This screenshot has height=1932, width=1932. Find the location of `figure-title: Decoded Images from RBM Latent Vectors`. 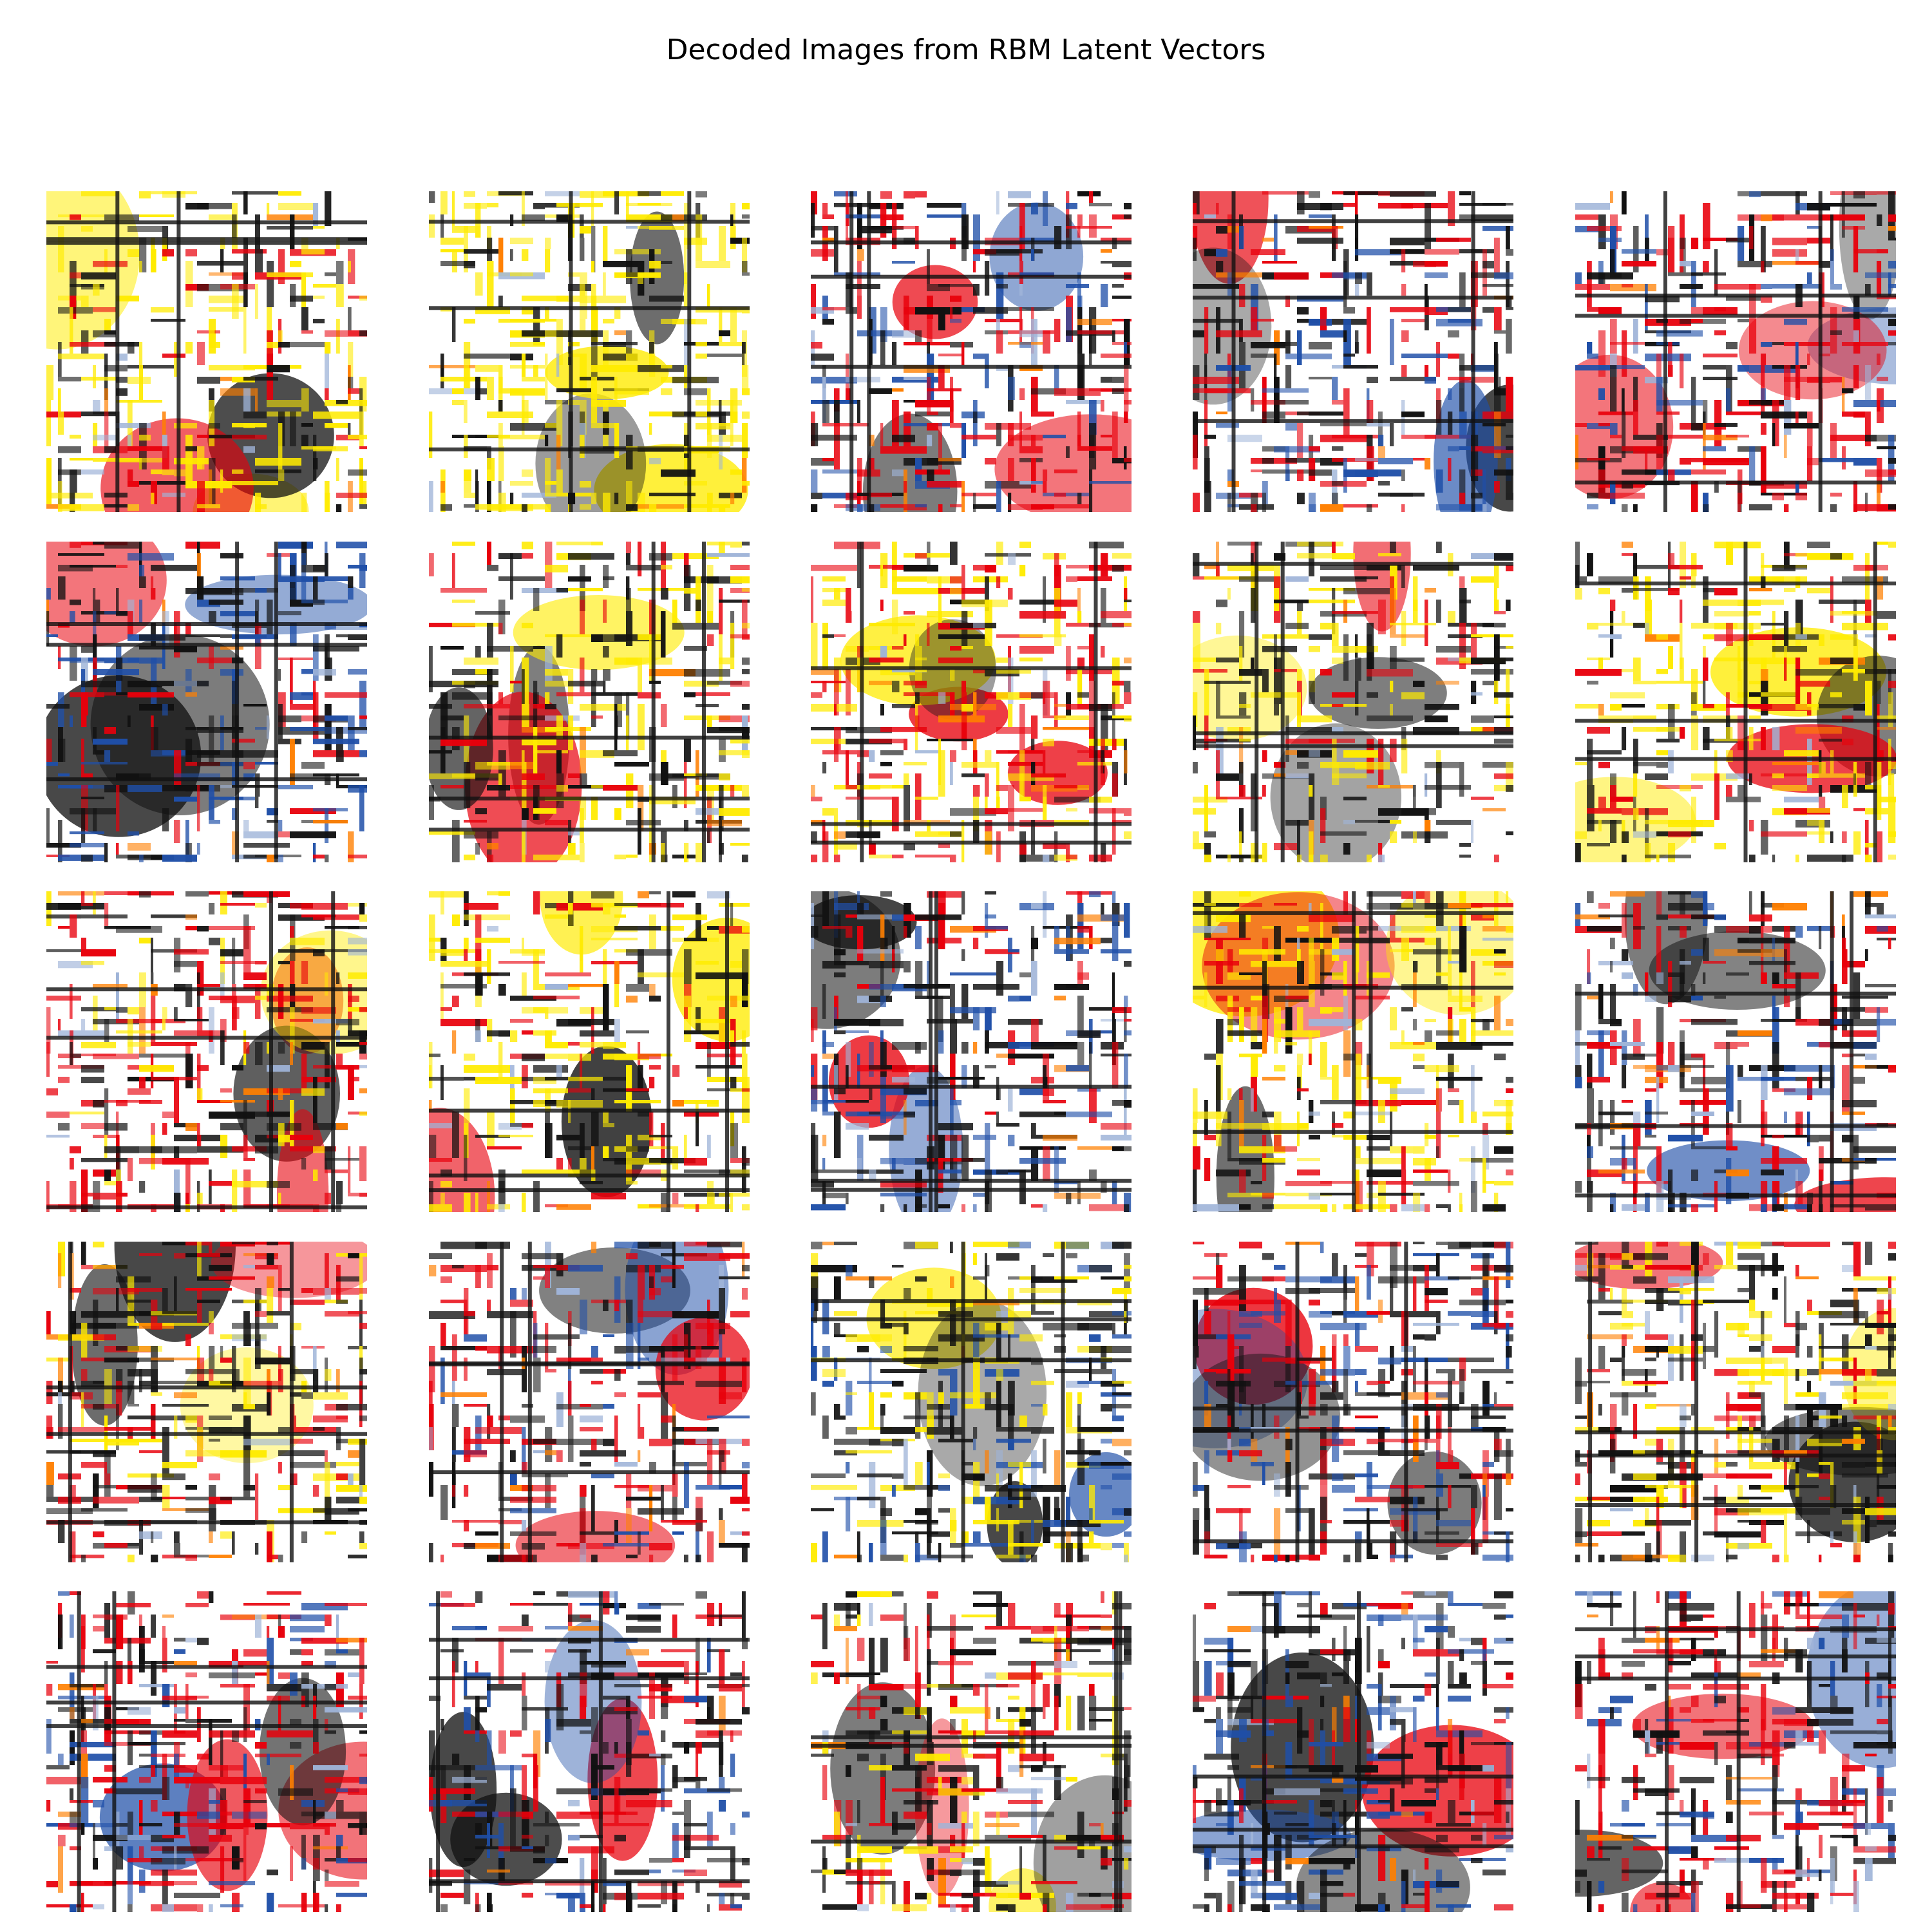

figure-title: Decoded Images from RBM Latent Vectors is located at coordinates (966, 50).